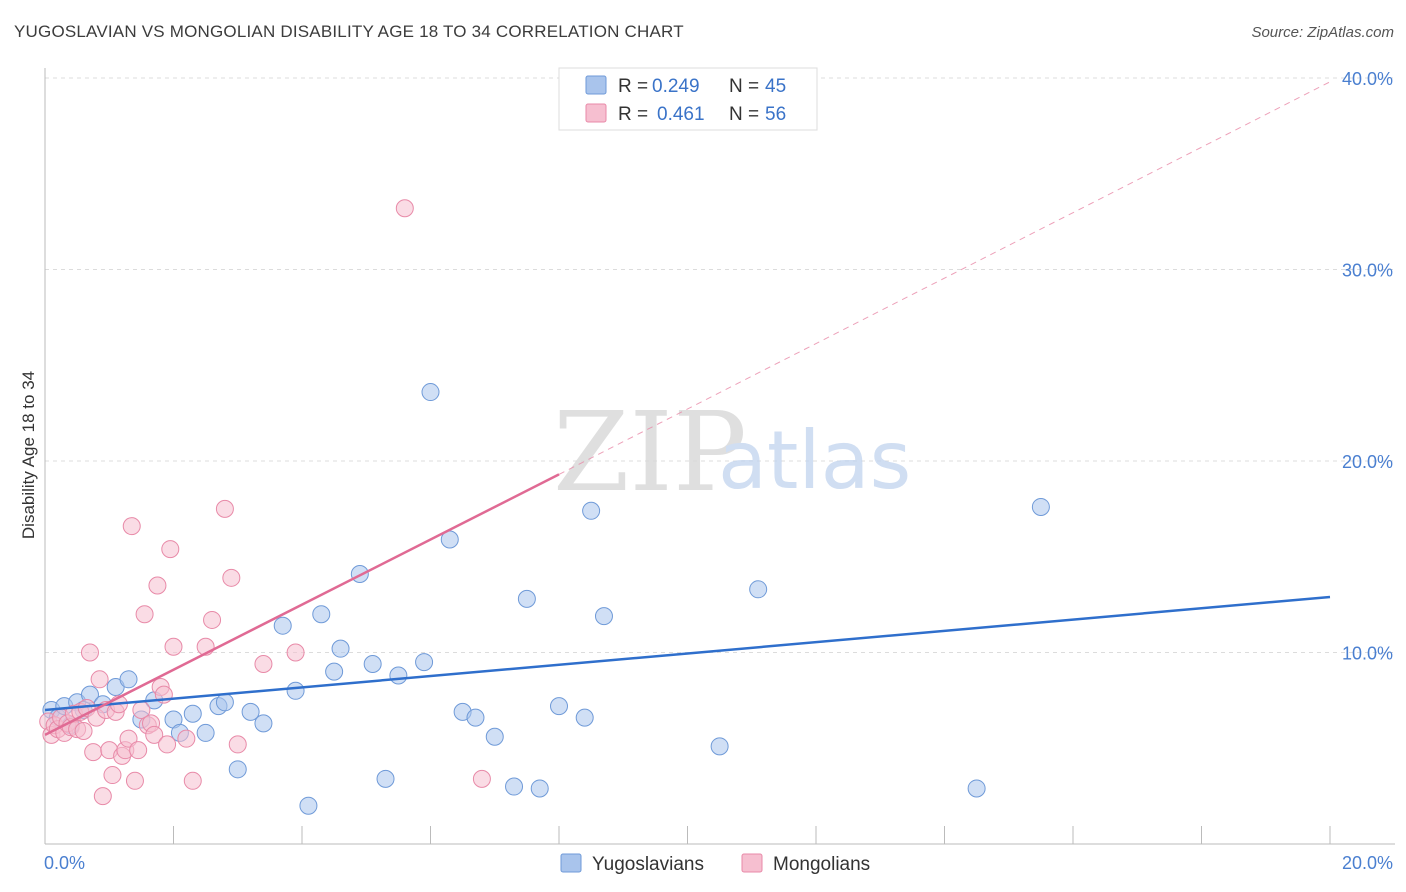  I want to click on watermark-atlas: atlas, so click(814, 460).